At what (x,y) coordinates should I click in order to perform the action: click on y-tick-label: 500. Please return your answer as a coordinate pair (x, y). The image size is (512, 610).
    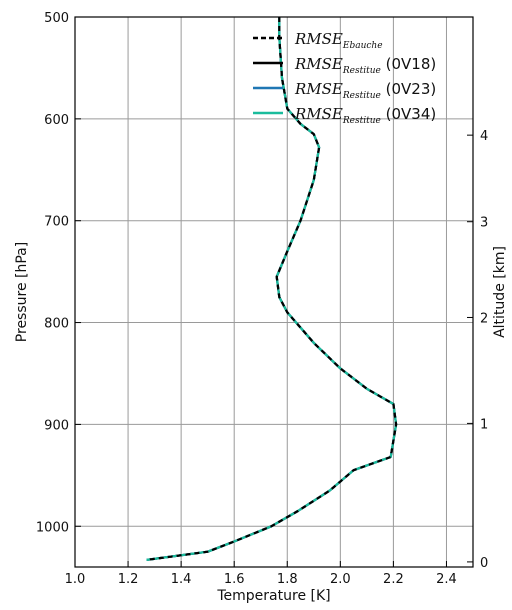
    Looking at the image, I should click on (56, 18).